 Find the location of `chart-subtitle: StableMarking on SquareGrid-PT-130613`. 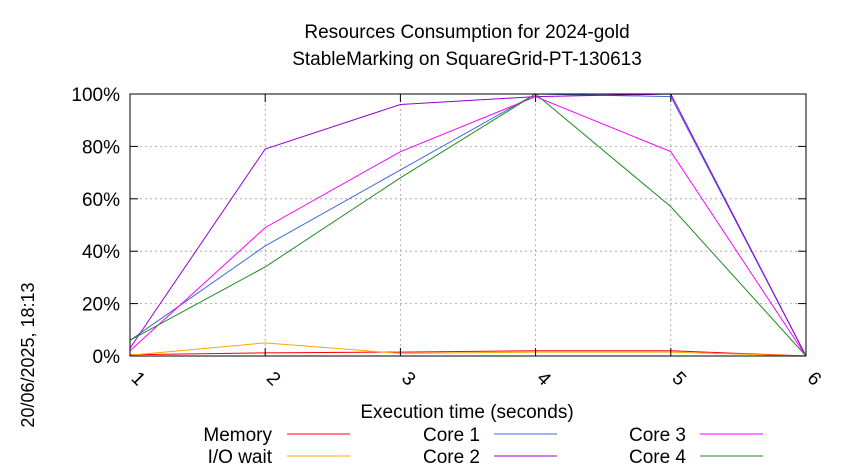

chart-subtitle: StableMarking on SquareGrid-PT-130613 is located at coordinates (467, 59).